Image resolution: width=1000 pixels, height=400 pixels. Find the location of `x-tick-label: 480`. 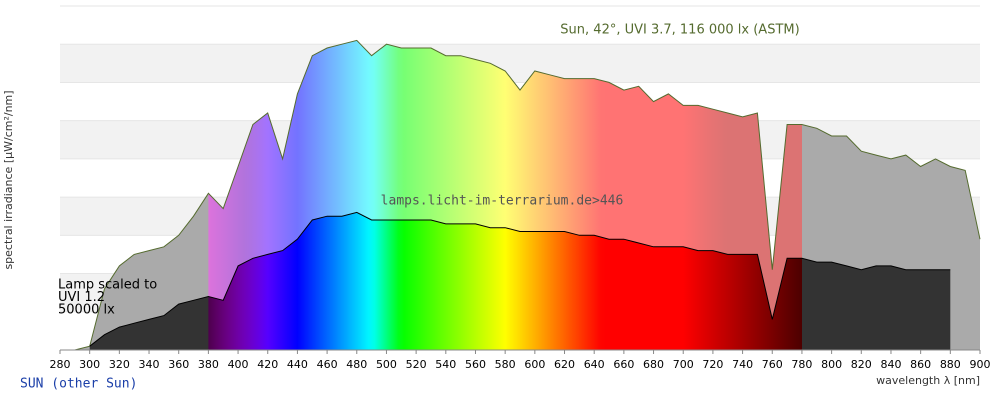

x-tick-label: 480 is located at coordinates (356, 364).